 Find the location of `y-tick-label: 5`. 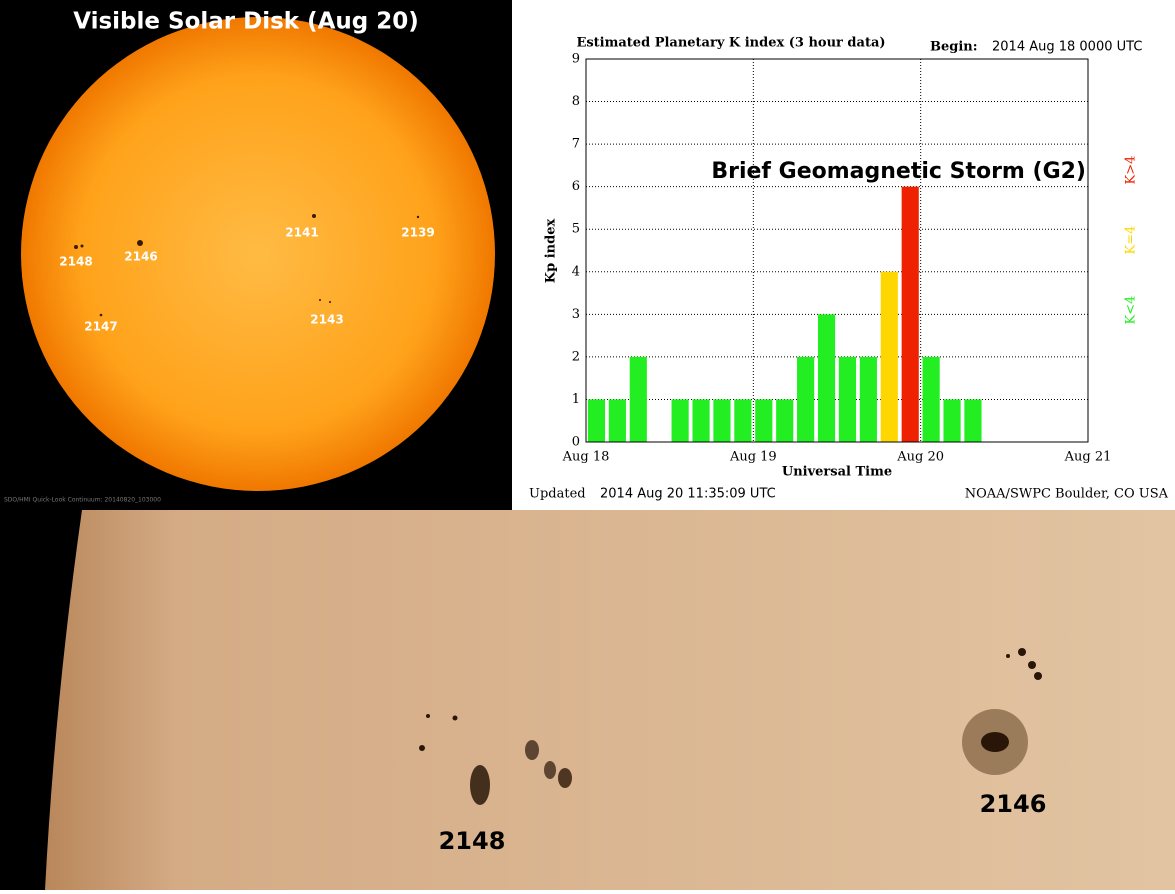

y-tick-label: 5 is located at coordinates (576, 229).